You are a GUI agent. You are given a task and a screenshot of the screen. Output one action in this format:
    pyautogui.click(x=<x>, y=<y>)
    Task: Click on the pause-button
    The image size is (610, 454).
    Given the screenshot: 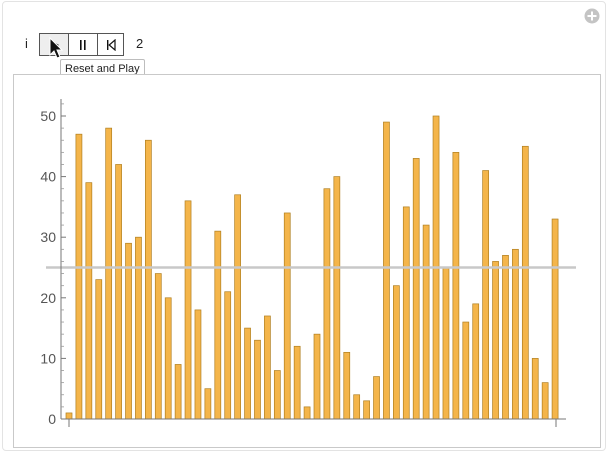 What is the action you would take?
    pyautogui.click(x=83, y=44)
    